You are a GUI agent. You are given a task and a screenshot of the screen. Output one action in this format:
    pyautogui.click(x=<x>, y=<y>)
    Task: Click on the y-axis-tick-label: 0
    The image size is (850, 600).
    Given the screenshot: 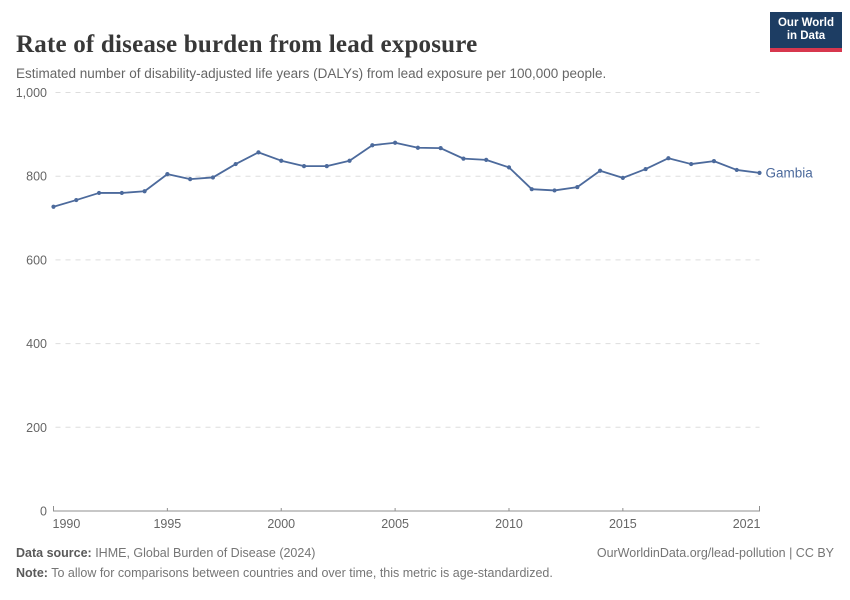 What is the action you would take?
    pyautogui.click(x=43, y=512)
    